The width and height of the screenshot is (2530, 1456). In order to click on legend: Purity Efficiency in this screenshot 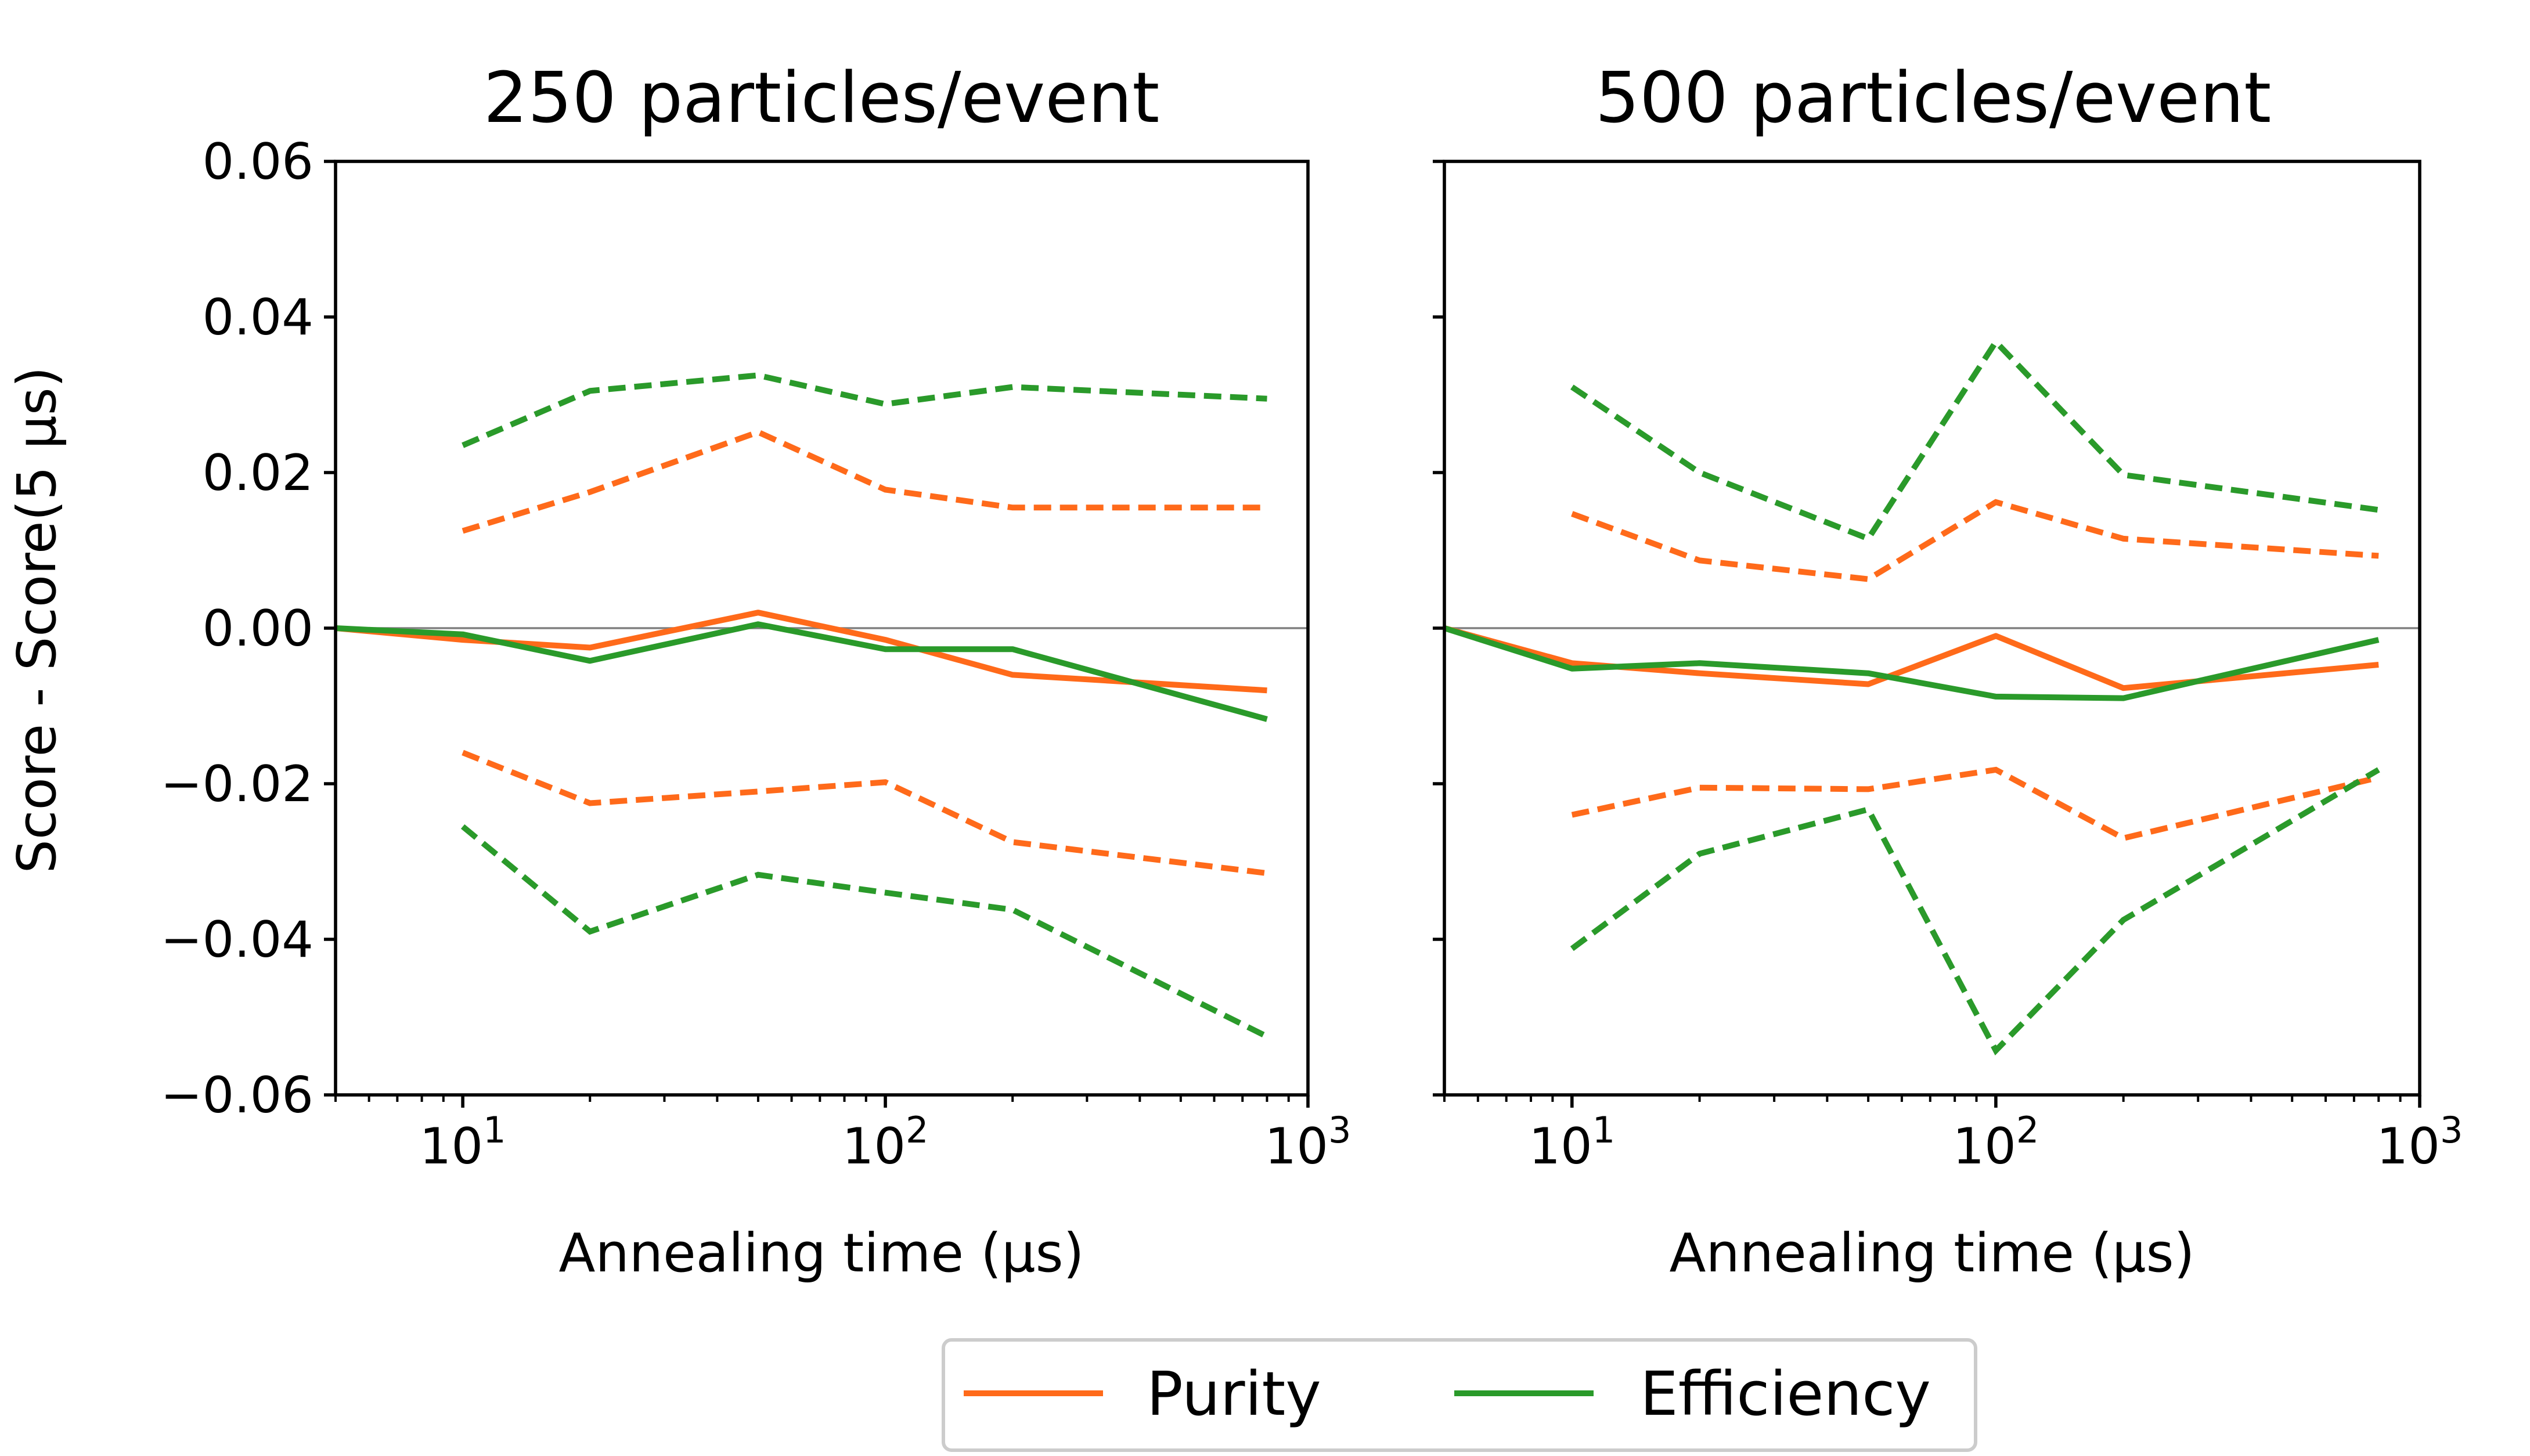, I will do `click(1459, 1395)`.